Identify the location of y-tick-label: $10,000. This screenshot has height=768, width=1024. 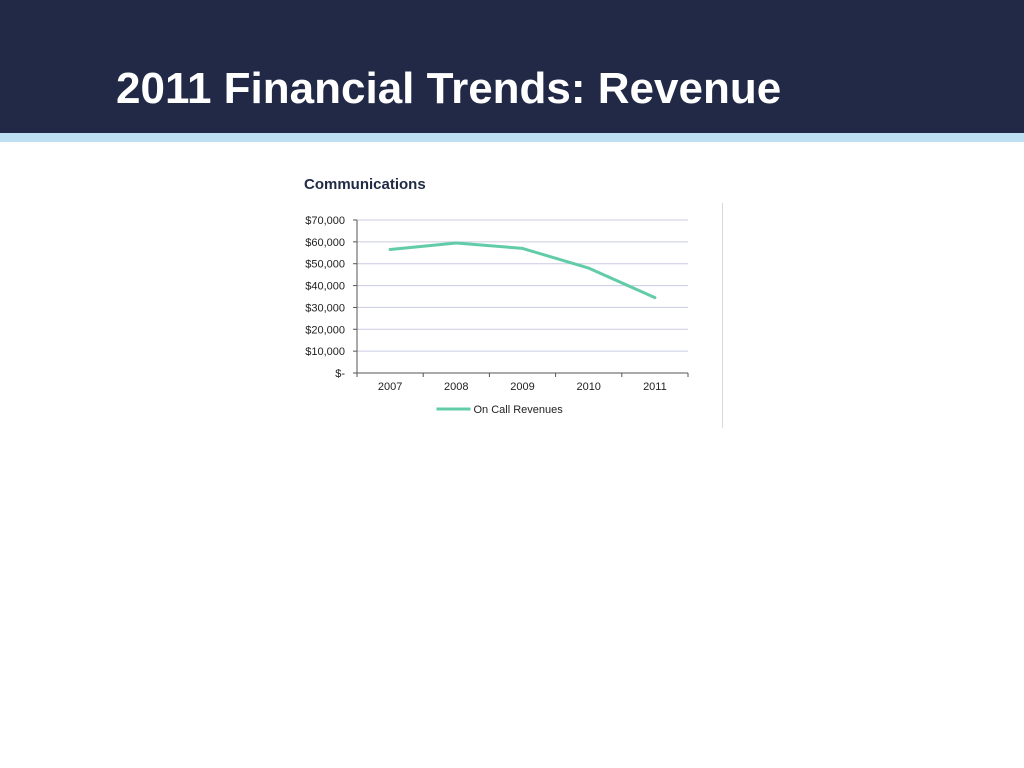
(325, 352).